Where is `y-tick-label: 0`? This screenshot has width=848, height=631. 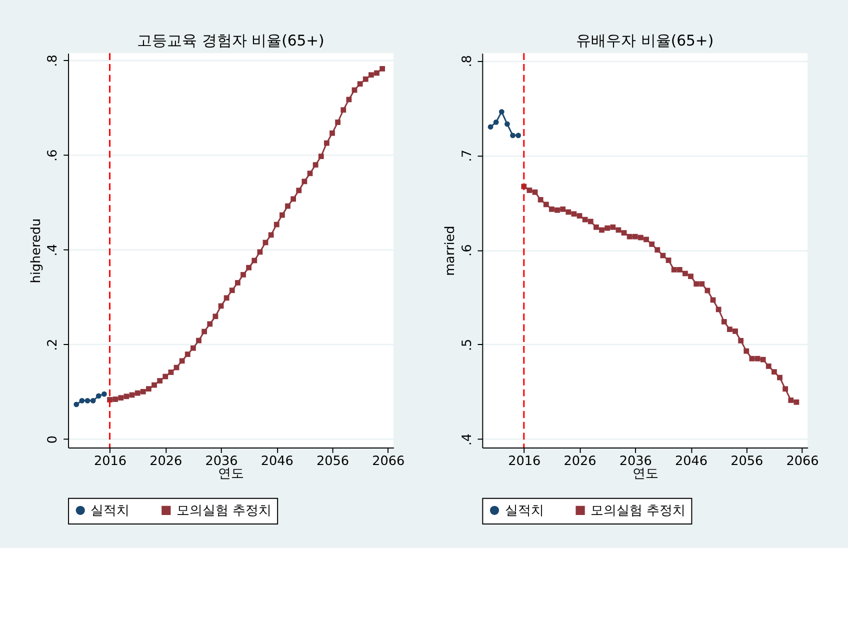 y-tick-label: 0 is located at coordinates (53, 439).